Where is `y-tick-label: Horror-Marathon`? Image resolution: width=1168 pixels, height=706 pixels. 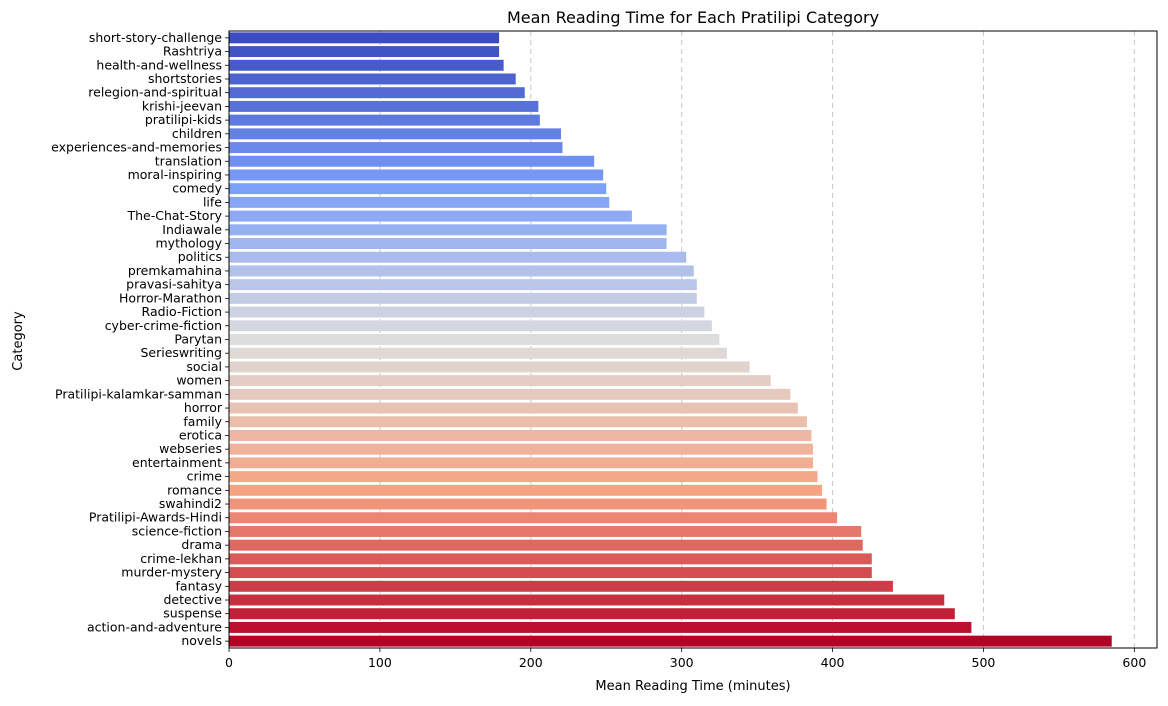 y-tick-label: Horror-Marathon is located at coordinates (170, 297).